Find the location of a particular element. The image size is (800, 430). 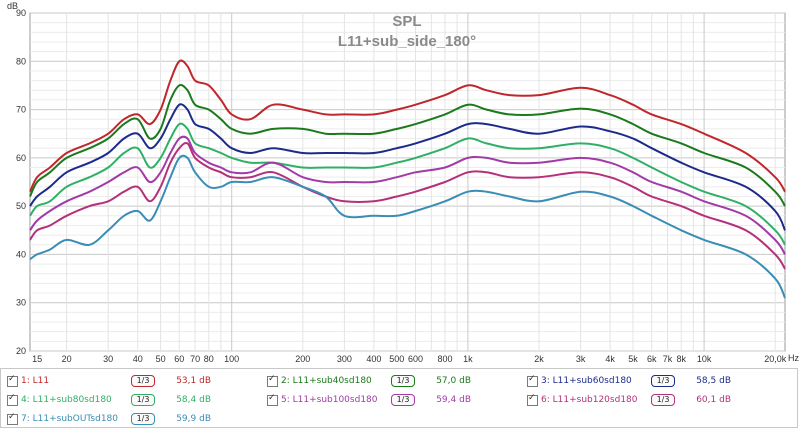

x-tick-label: 4k is located at coordinates (610, 359).